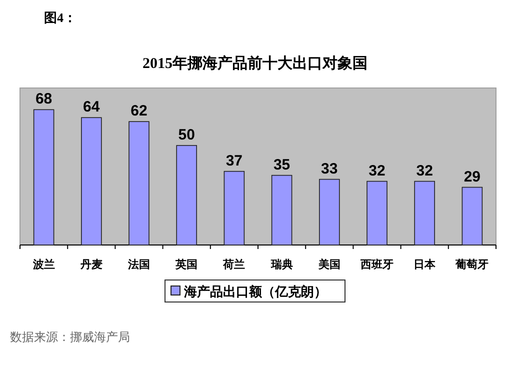 Image resolution: width=510 pixels, height=367 pixels. I want to click on x-tick-label: 波兰, so click(43, 264).